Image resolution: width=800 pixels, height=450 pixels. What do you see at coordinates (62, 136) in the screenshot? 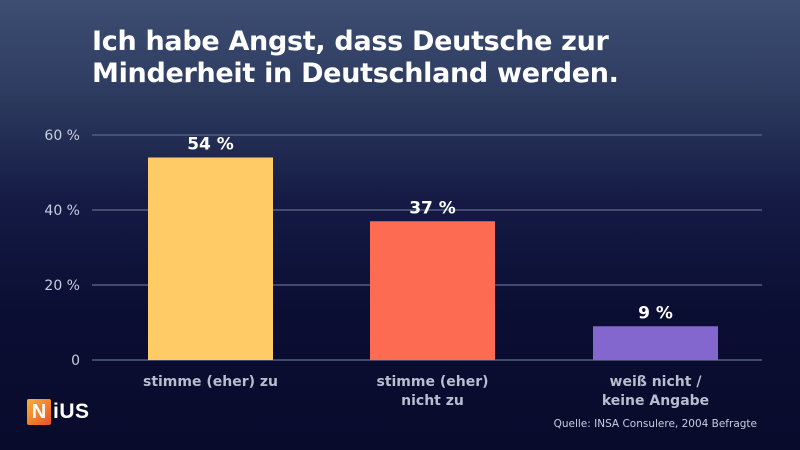
I see `y-tick-label: 60 %` at bounding box center [62, 136].